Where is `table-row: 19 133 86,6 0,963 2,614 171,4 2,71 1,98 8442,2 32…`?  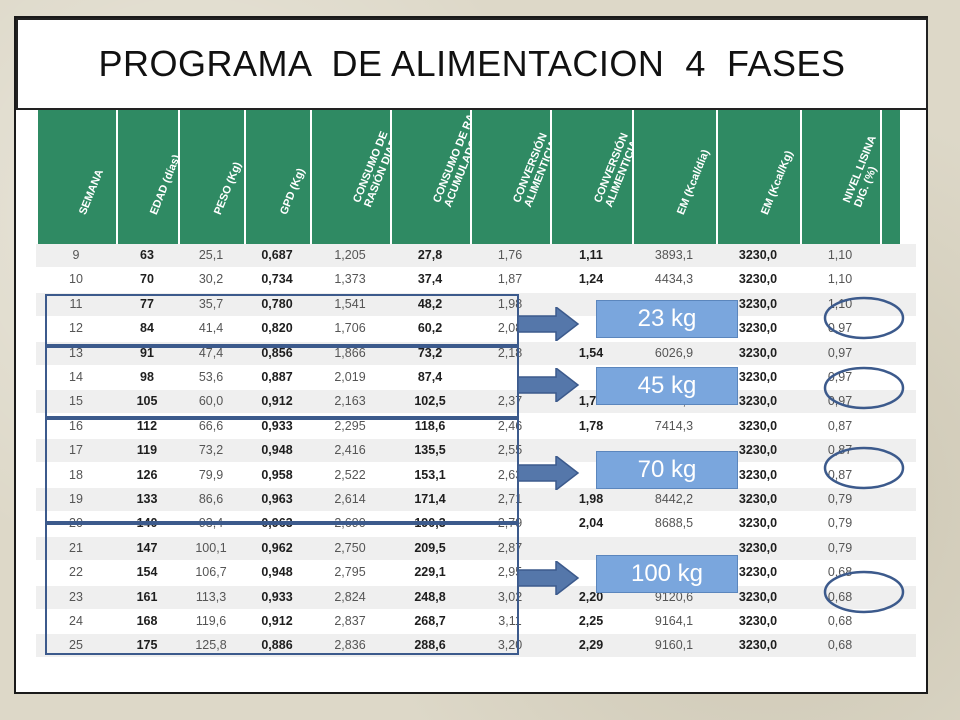
table-row: 19 133 86,6 0,963 2,614 171,4 2,71 1,98 8442,2 32… is located at coordinates (476, 499).